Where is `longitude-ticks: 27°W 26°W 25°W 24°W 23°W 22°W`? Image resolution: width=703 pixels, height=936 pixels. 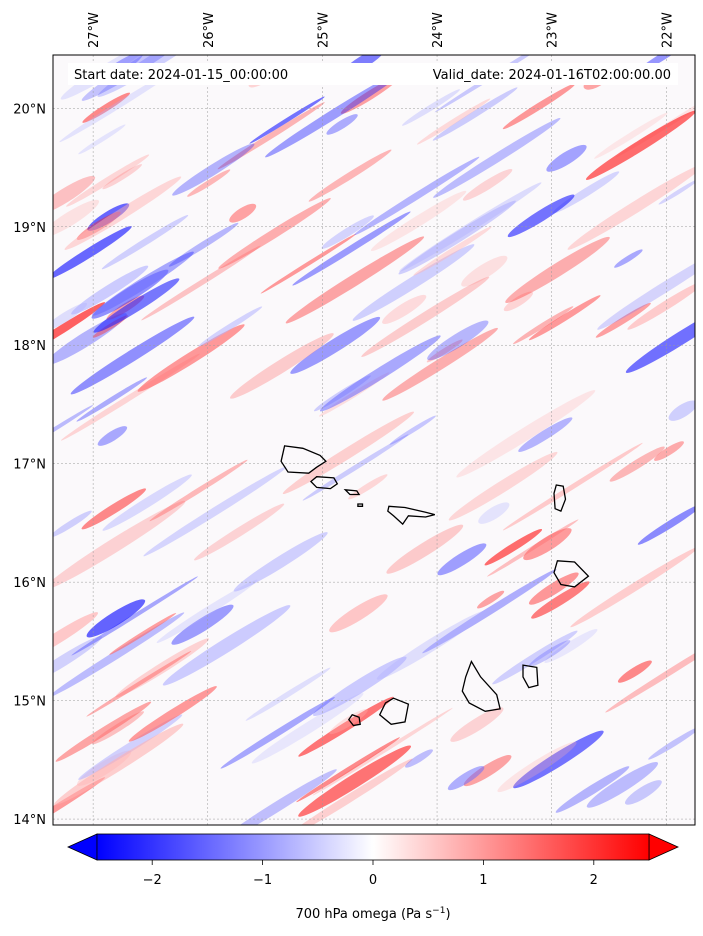 longitude-ticks: 27°W 26°W 25°W 24°W 23°W 22°W is located at coordinates (381, 30).